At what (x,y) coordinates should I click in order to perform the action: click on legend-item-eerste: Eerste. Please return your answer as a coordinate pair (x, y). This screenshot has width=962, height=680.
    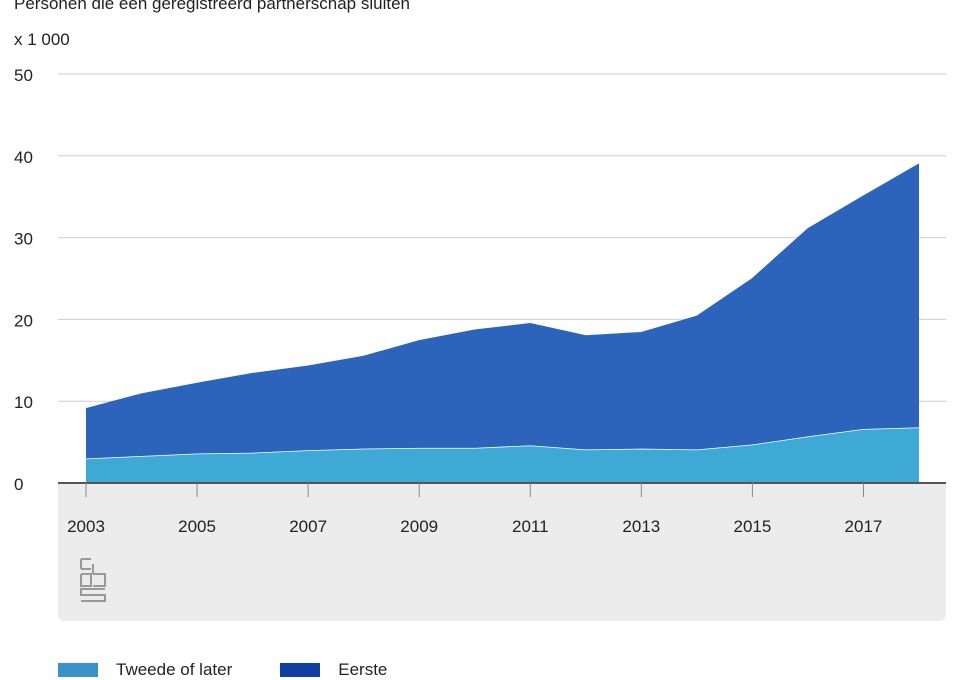
    Looking at the image, I should click on (333, 670).